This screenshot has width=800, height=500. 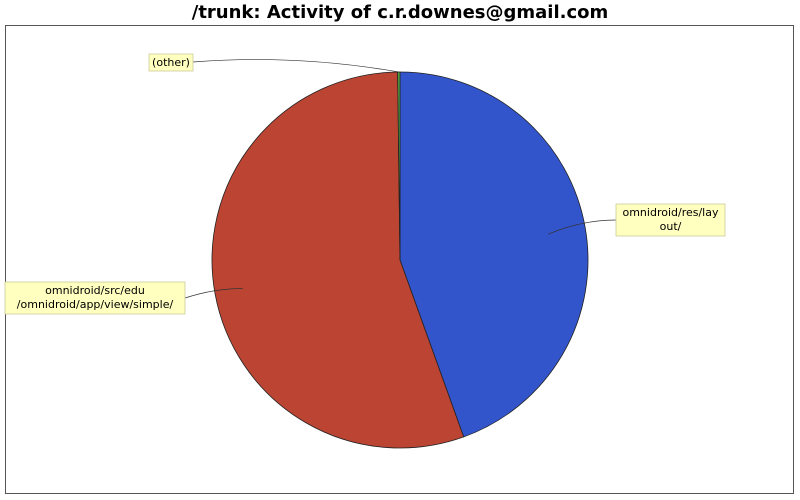 I want to click on slice-label-3: (other), so click(x=171, y=62).